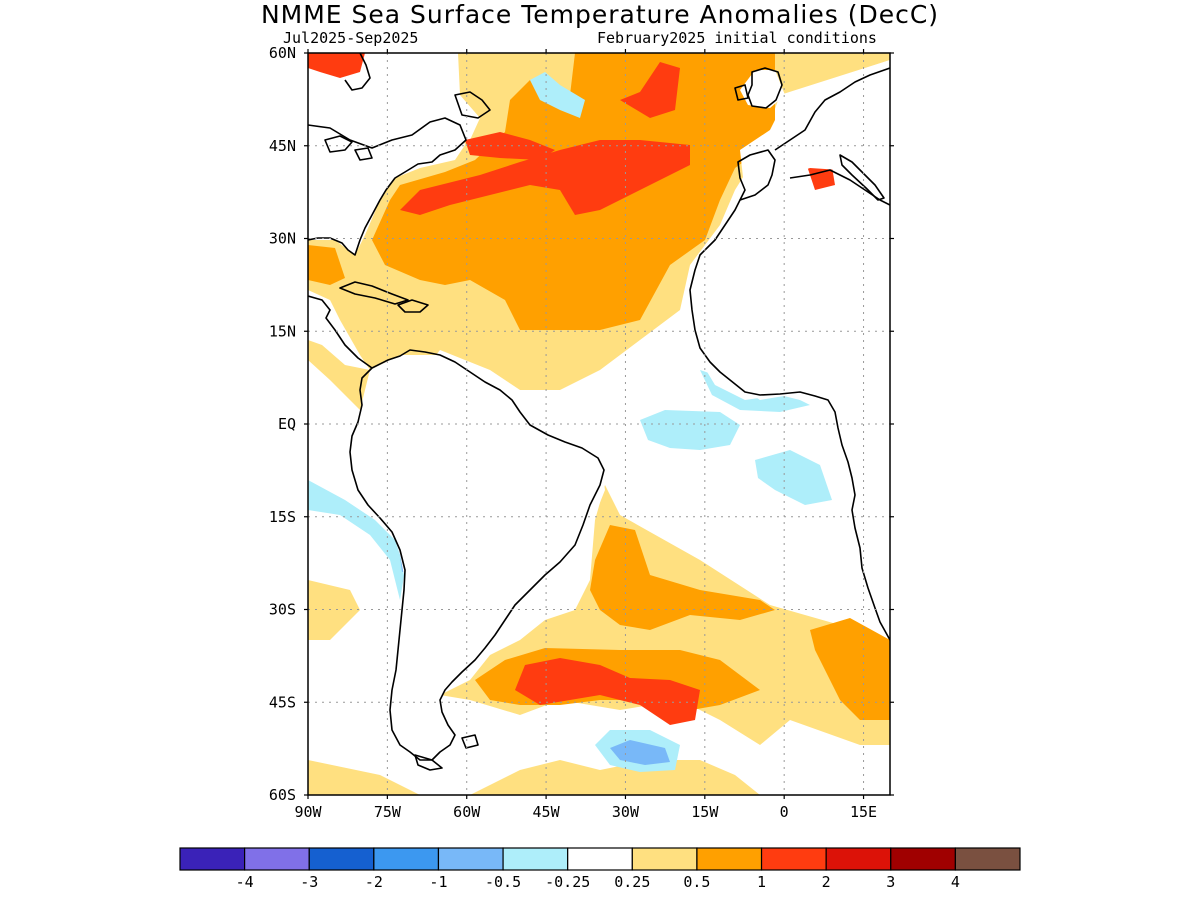 This screenshot has height=900, width=1200. Describe the element at coordinates (793, 477) in the screenshot. I see `anomaly-neg0.25-guinea` at that location.